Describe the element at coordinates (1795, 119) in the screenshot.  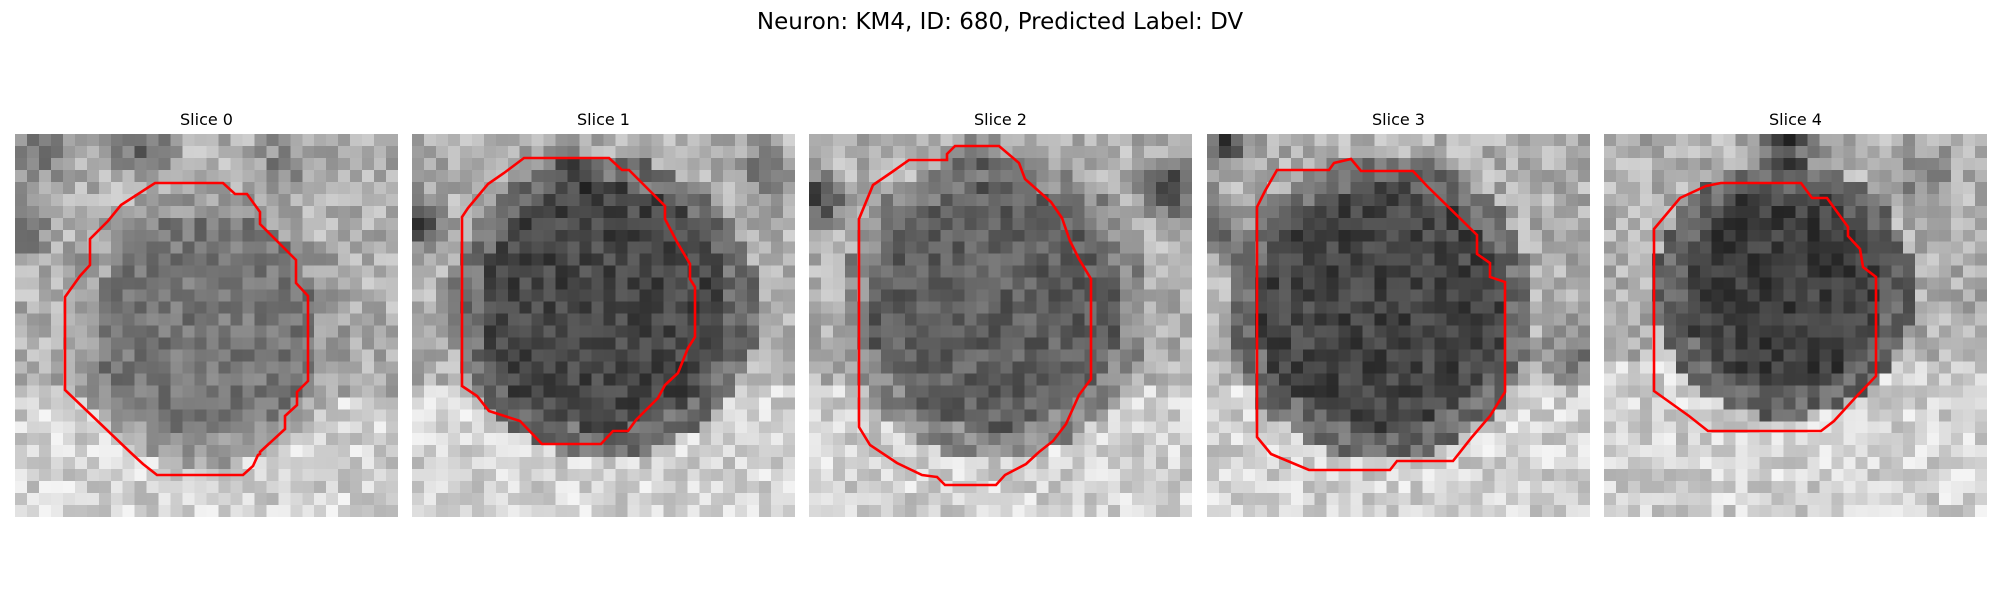
I see `slice-title: Slice 4` at that location.